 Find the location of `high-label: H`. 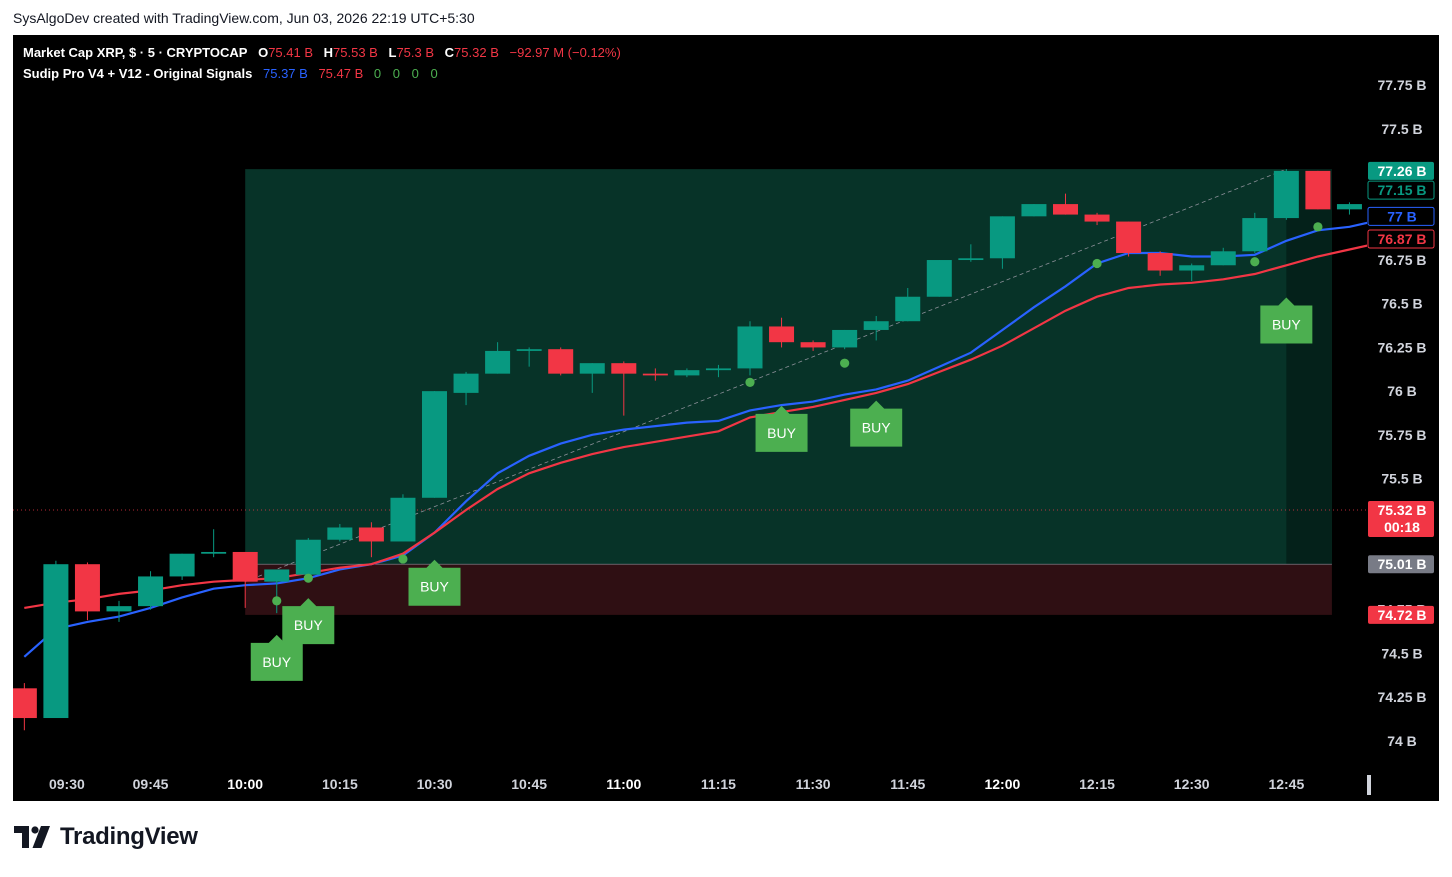

high-label: H is located at coordinates (328, 52).